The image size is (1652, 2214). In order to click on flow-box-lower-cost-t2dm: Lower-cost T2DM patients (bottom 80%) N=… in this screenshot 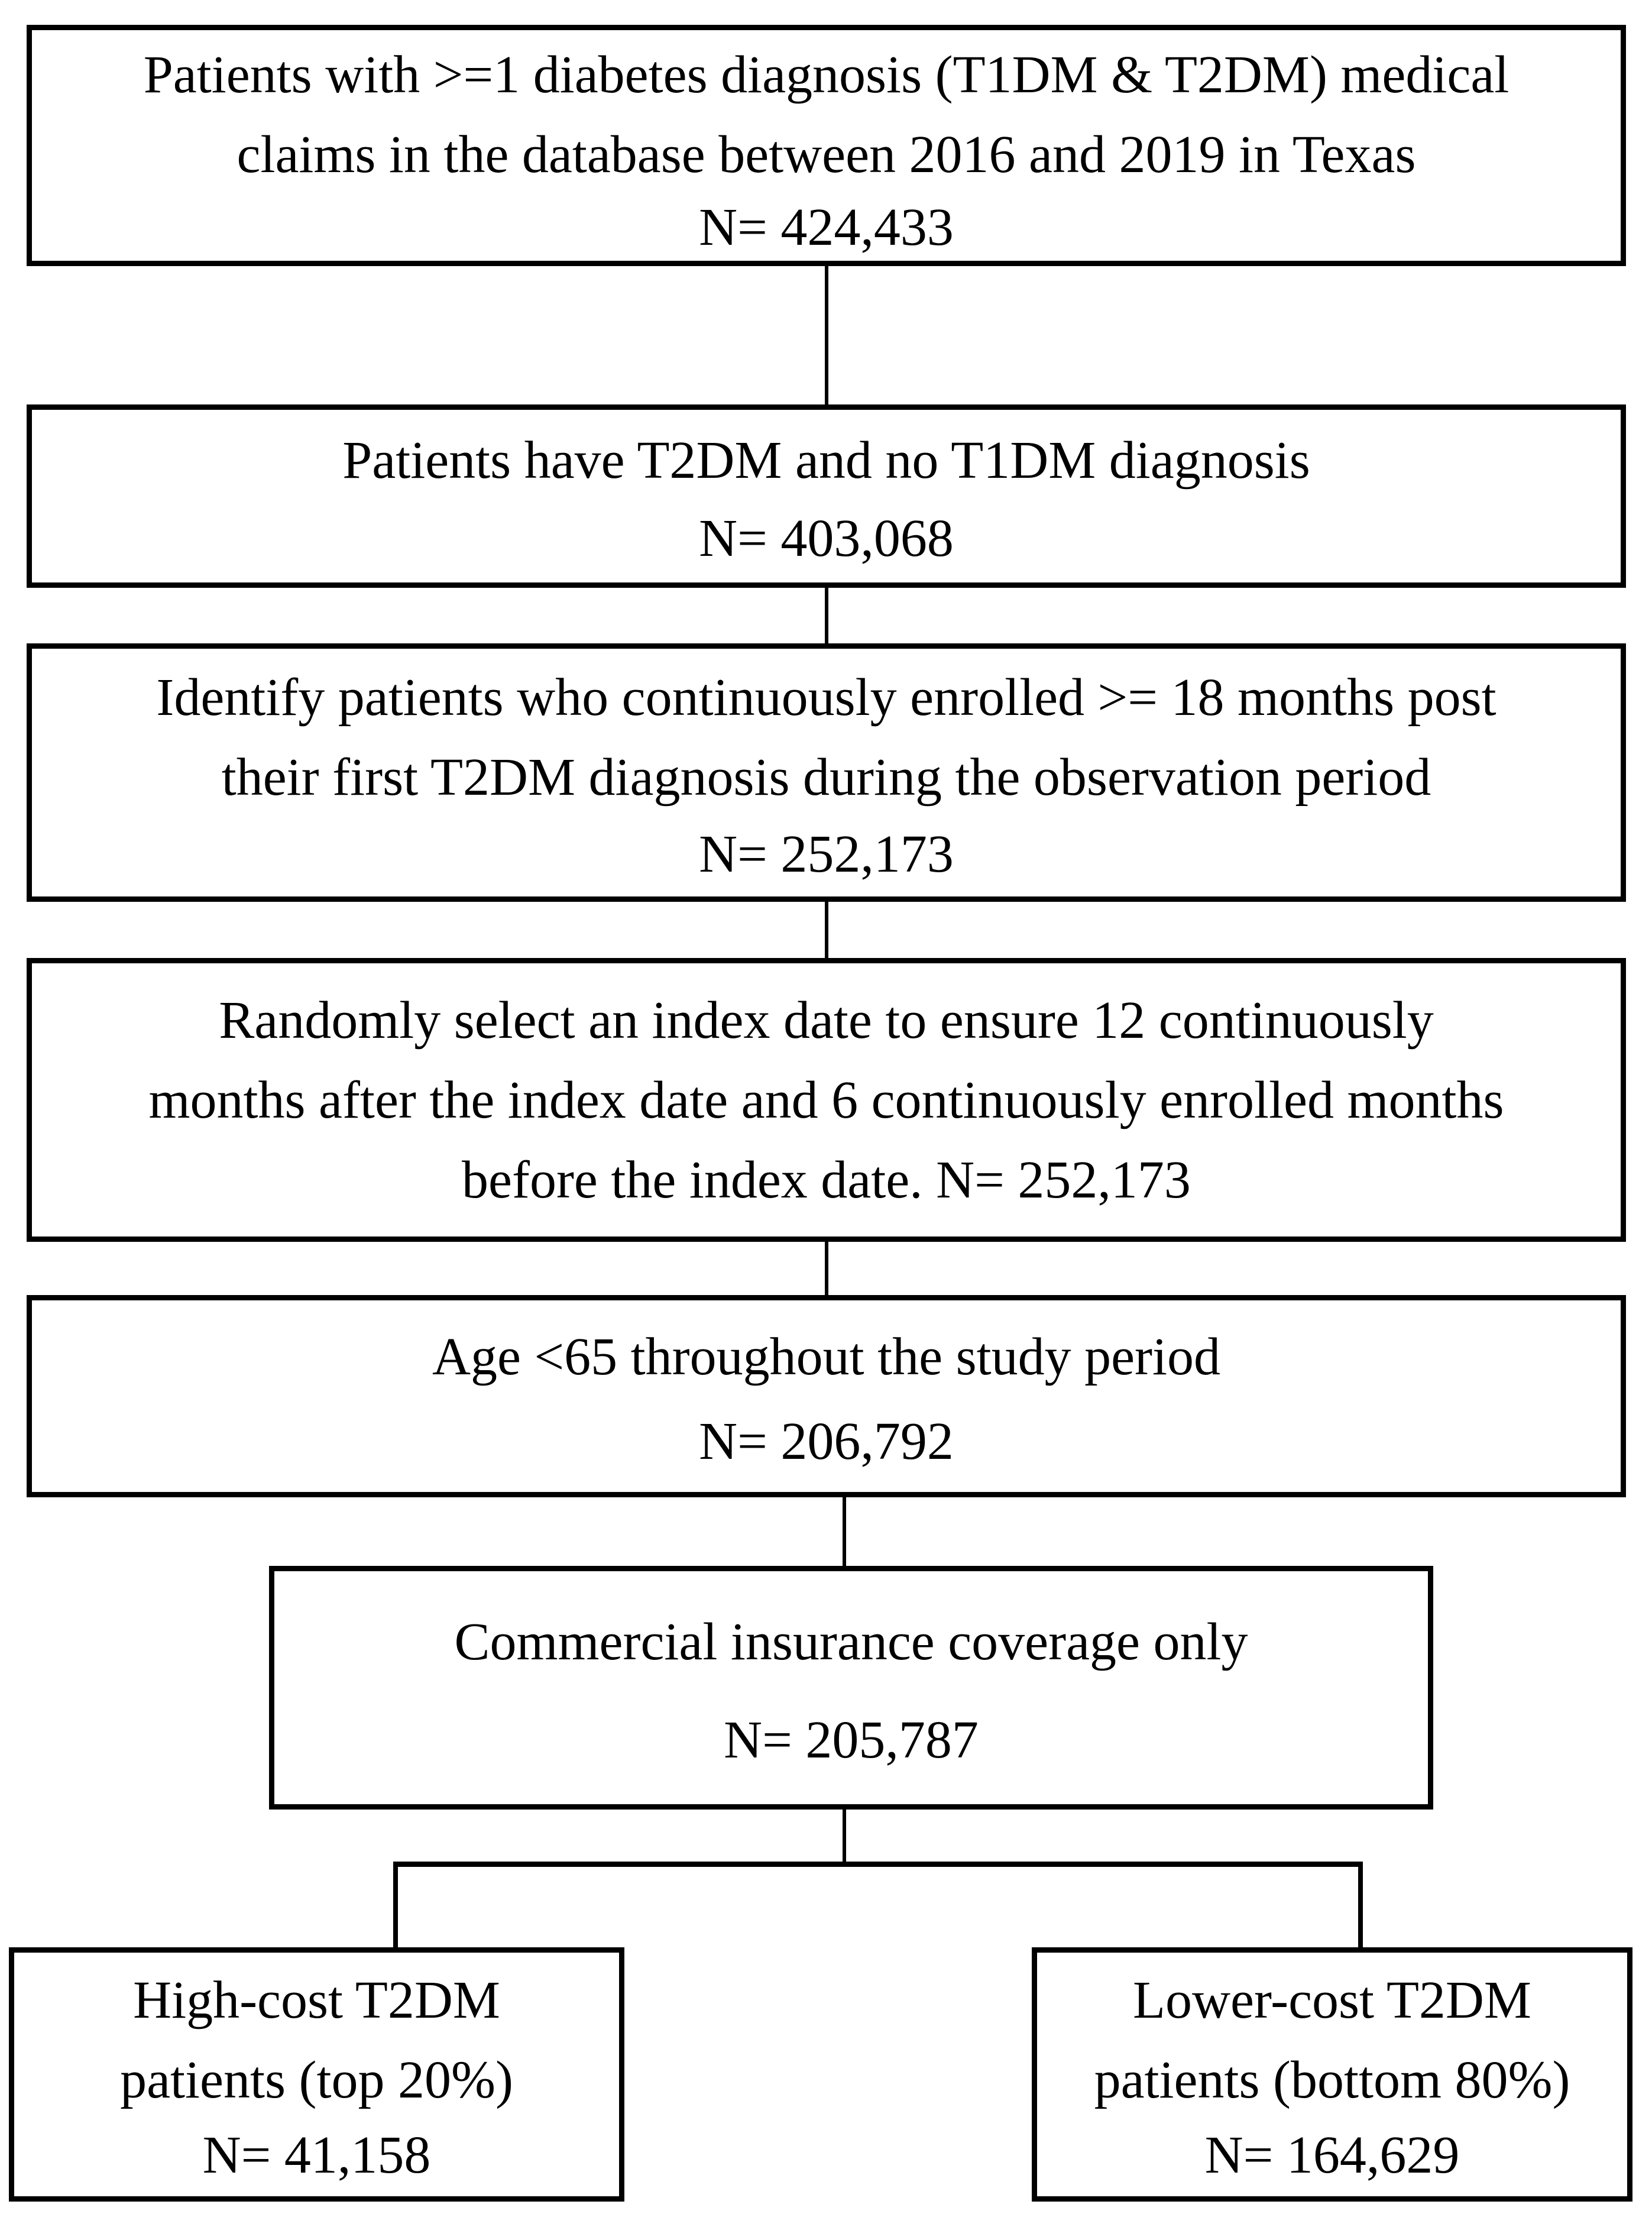, I will do `click(1332, 2075)`.